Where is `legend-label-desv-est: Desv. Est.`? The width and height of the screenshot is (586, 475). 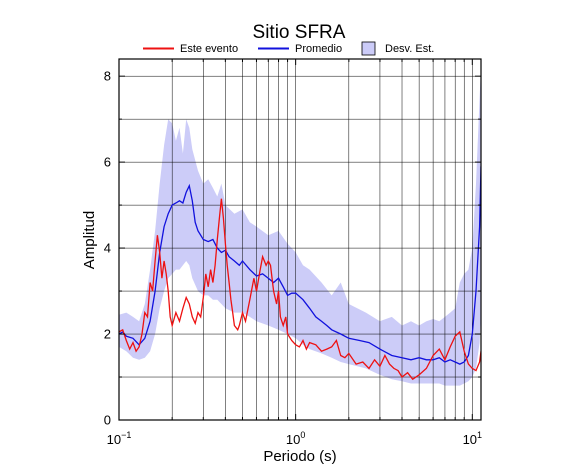
legend-label-desv-est: Desv. Est. is located at coordinates (409, 49).